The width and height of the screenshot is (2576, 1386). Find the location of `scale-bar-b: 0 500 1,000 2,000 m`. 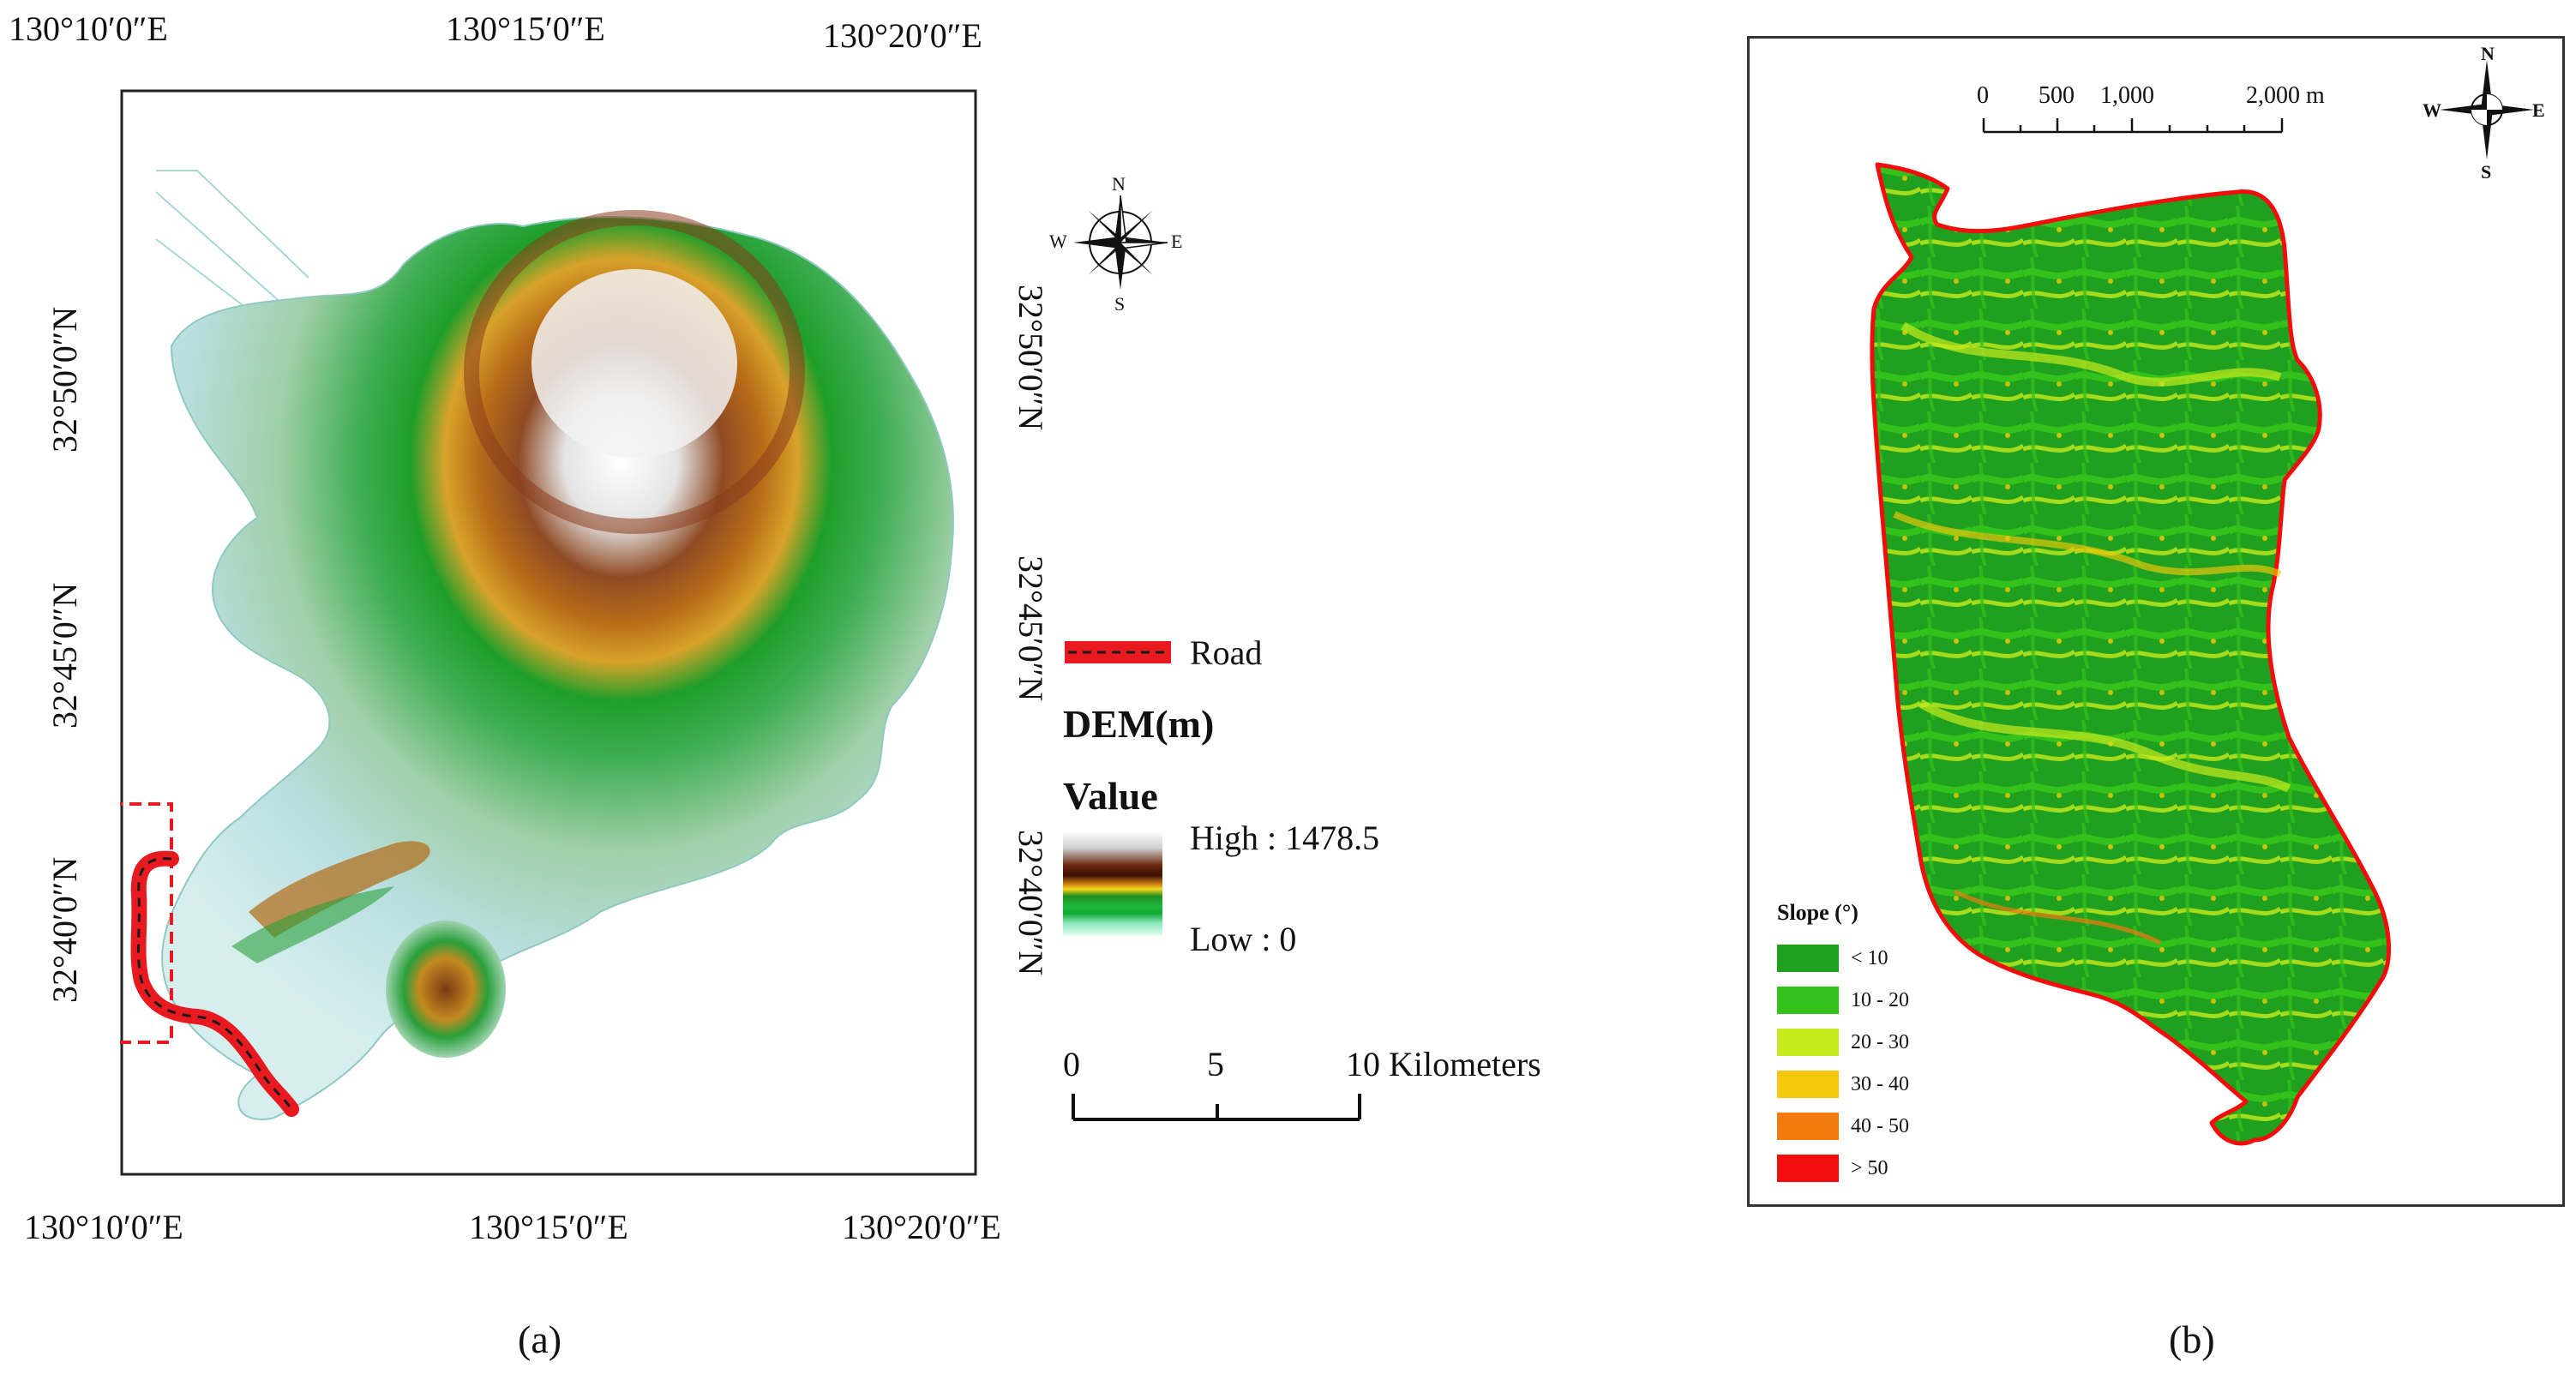

scale-bar-b: 0 500 1,000 2,000 m is located at coordinates (2169, 112).